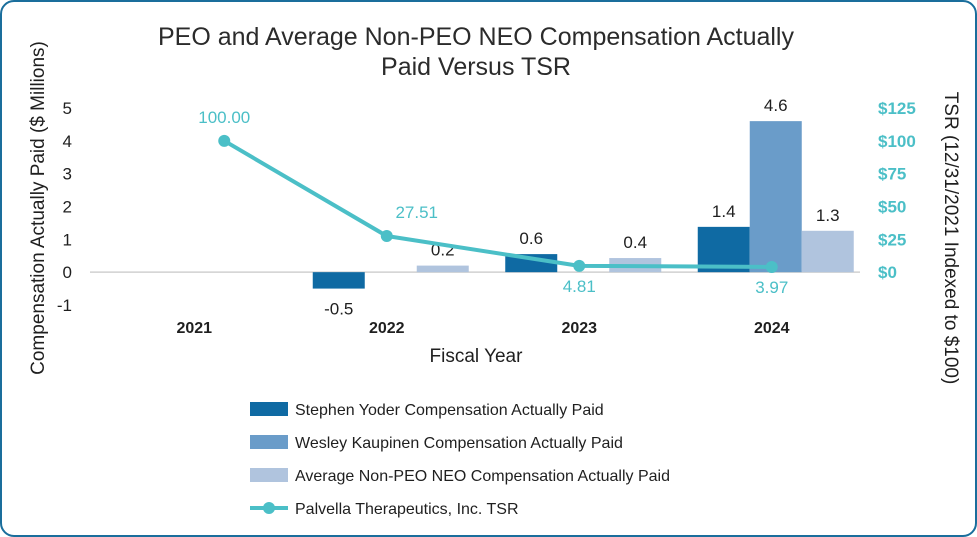 Image resolution: width=977 pixels, height=537 pixels. Describe the element at coordinates (776, 105) in the screenshot. I see `bar-data-label: 4.6` at that location.